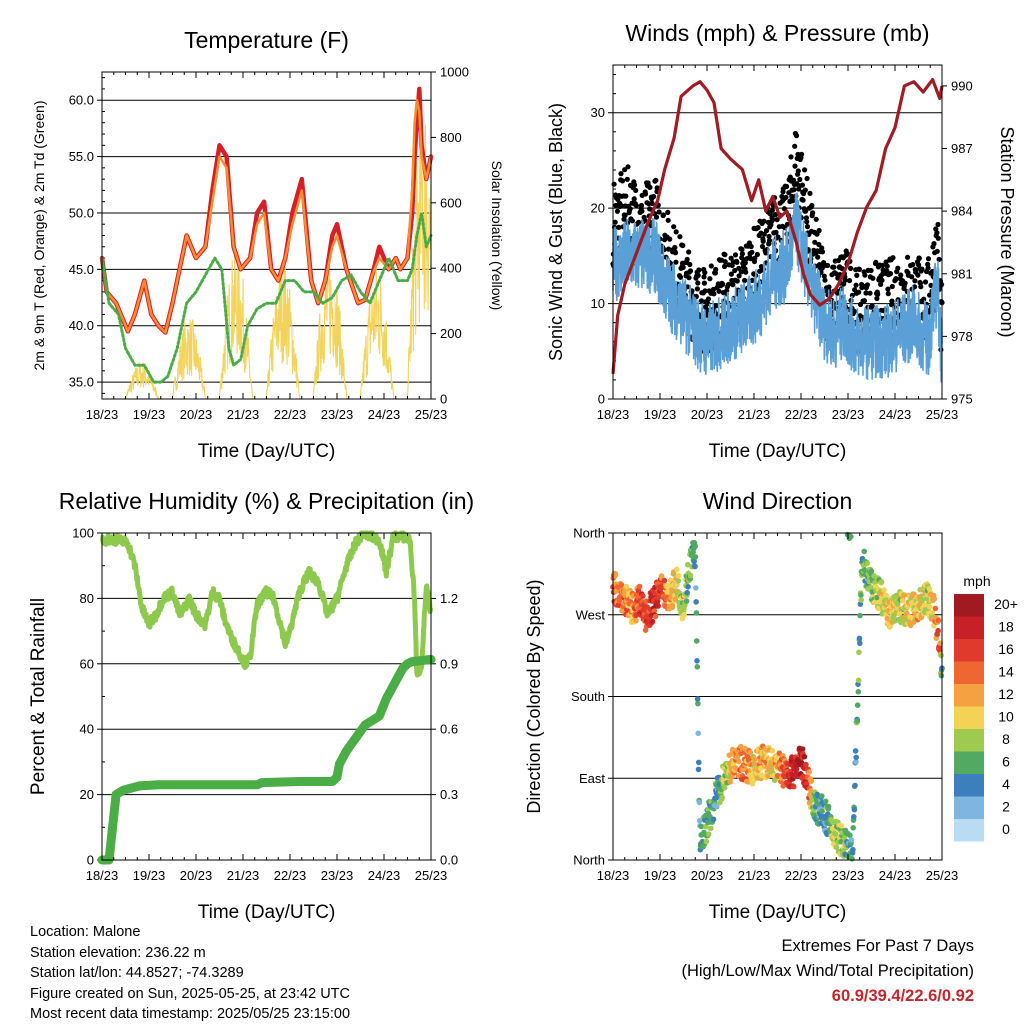  What do you see at coordinates (137, 973) in the screenshot?
I see `latlon-text: Station lat/lon: 44.8527; -74.3289` at bounding box center [137, 973].